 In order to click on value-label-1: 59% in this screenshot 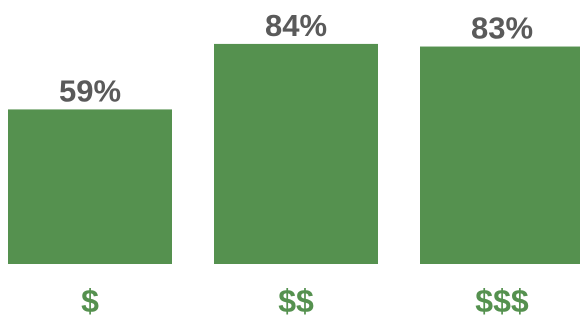, I will do `click(90, 90)`.